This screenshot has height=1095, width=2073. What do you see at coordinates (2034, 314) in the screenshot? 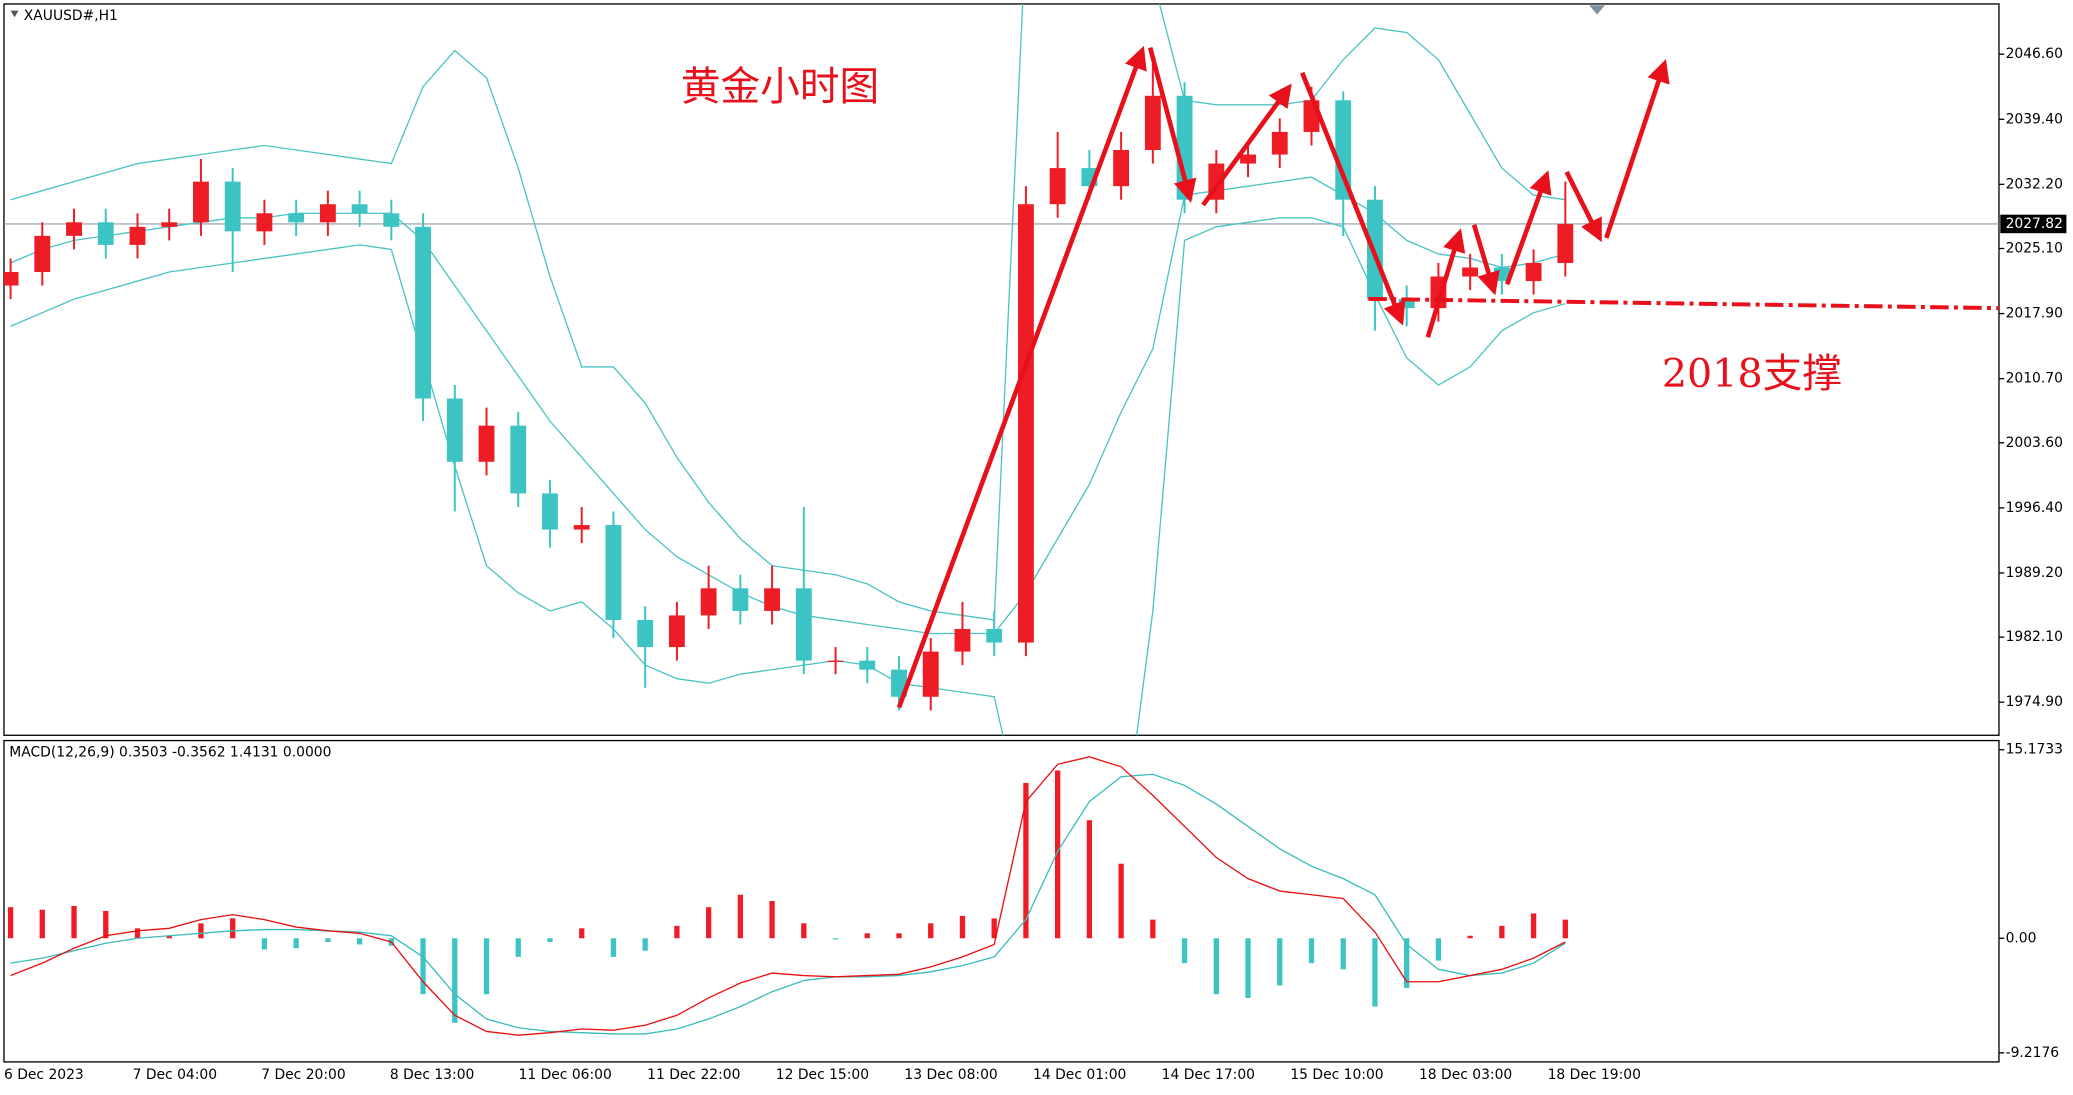
I see `y-tick-label: 2017.90` at bounding box center [2034, 314].